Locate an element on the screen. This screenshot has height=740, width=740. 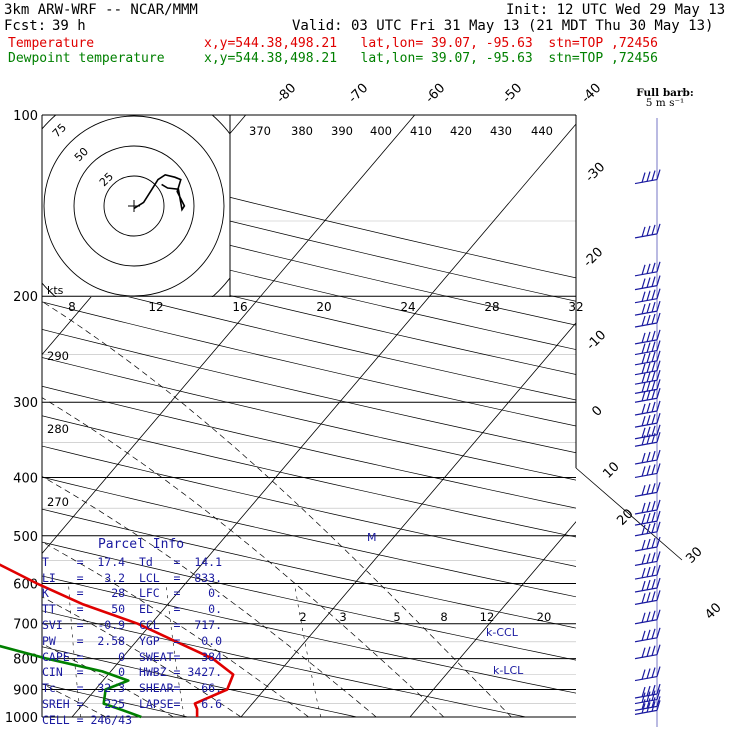
barb-key-label: Full barb: is located at coordinates (664, 93).